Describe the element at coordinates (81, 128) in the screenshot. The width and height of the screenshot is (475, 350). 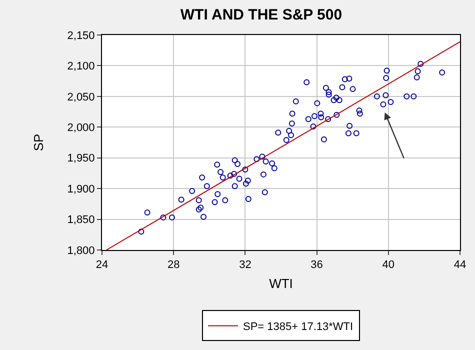
I see `y-tick-label: 2,000` at that location.